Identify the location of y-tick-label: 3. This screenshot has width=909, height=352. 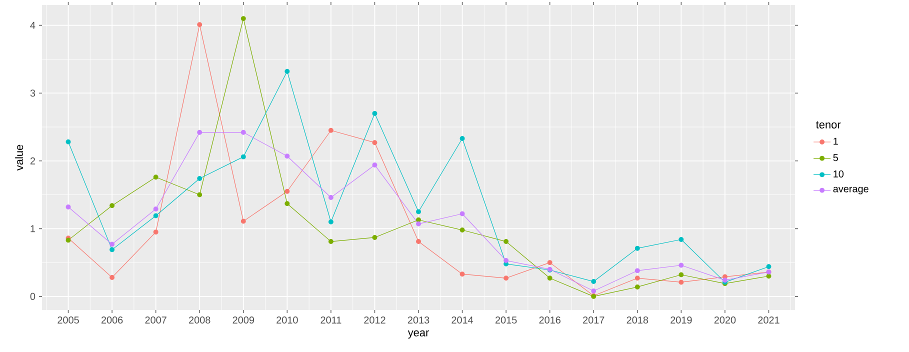
(33, 93).